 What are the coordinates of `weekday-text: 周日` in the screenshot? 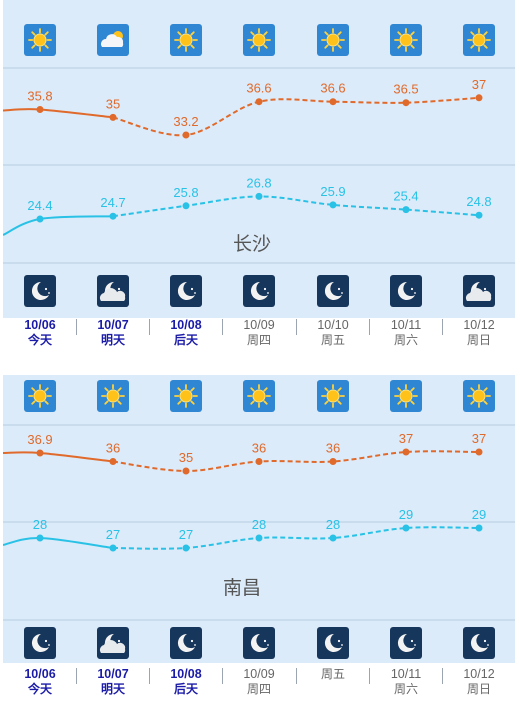 It's located at (478, 689).